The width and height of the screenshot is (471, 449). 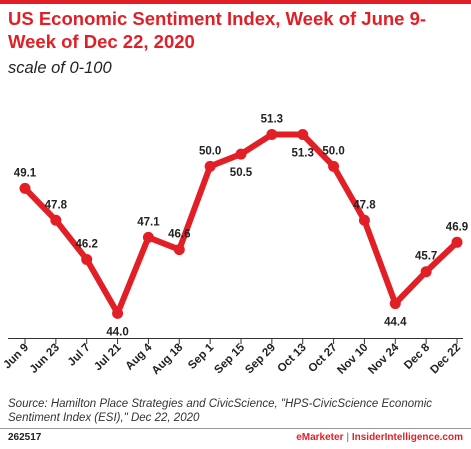 What do you see at coordinates (168, 359) in the screenshot?
I see `x-tick-label: Aug 18` at bounding box center [168, 359].